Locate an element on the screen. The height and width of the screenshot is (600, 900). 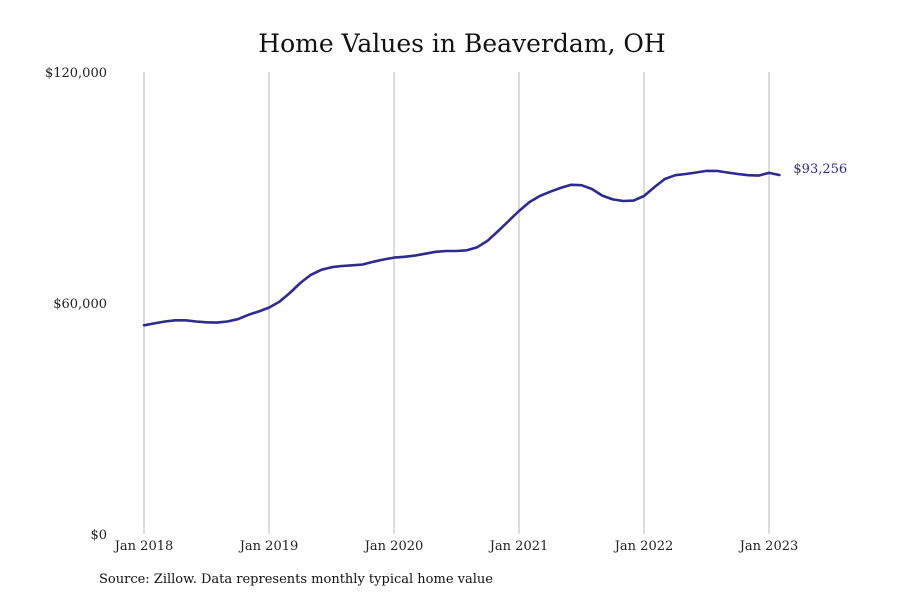
y-axis: $0 $60,000 $120,000 is located at coordinates (76, 304).